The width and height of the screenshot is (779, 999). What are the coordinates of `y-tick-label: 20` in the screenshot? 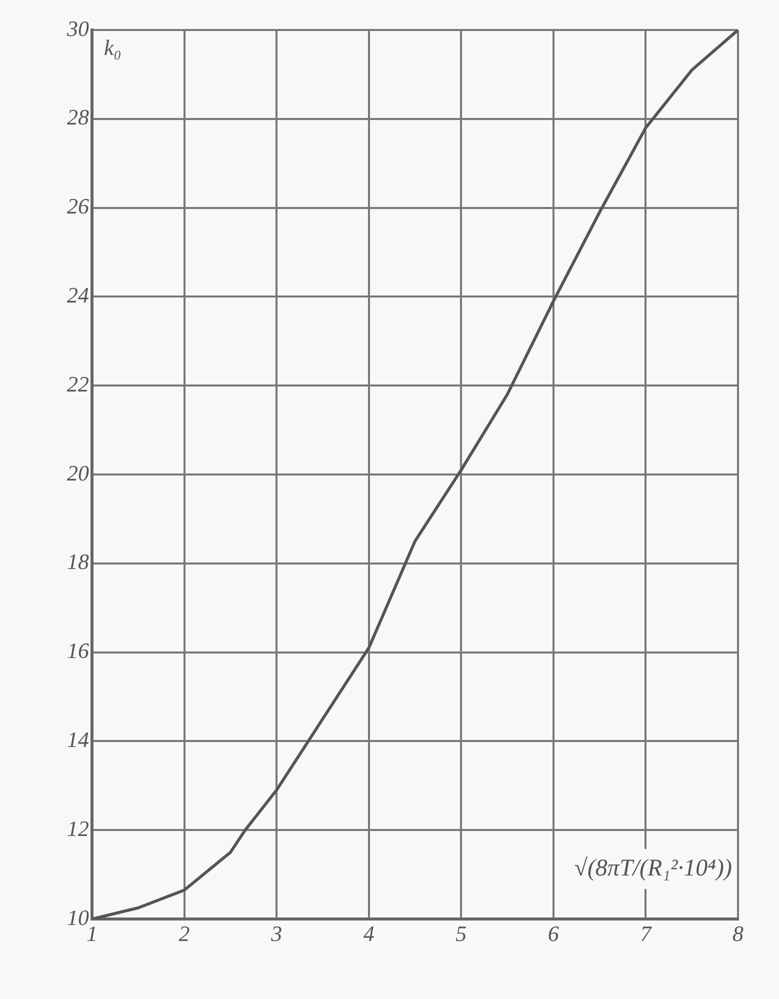 It's located at (78, 473).